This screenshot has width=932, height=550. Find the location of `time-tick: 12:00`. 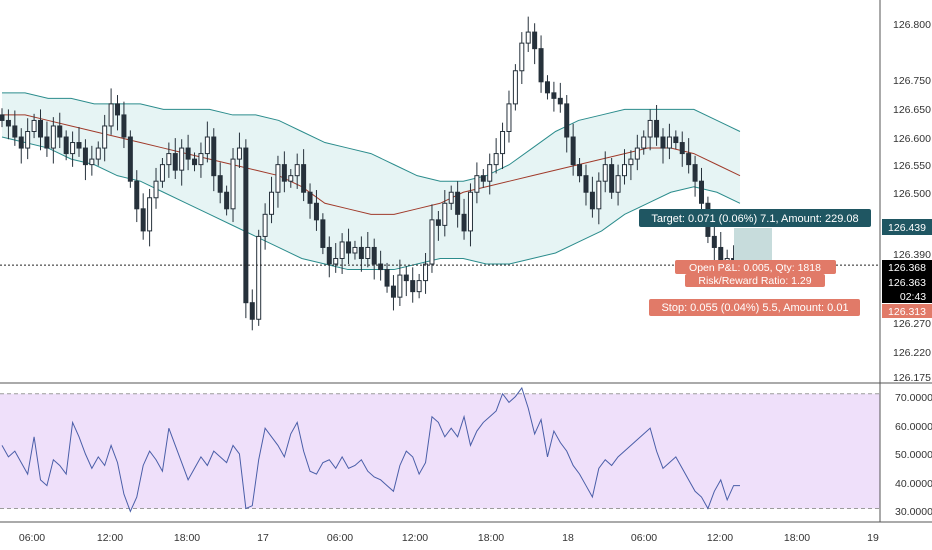

time-tick: 12:00 is located at coordinates (415, 538).